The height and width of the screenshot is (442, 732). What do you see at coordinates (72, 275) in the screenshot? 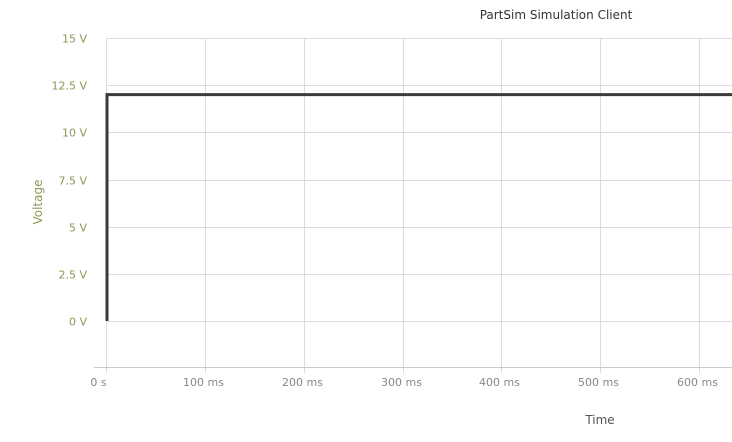
I see `y-tick-label: 2.5 V` at bounding box center [72, 275].